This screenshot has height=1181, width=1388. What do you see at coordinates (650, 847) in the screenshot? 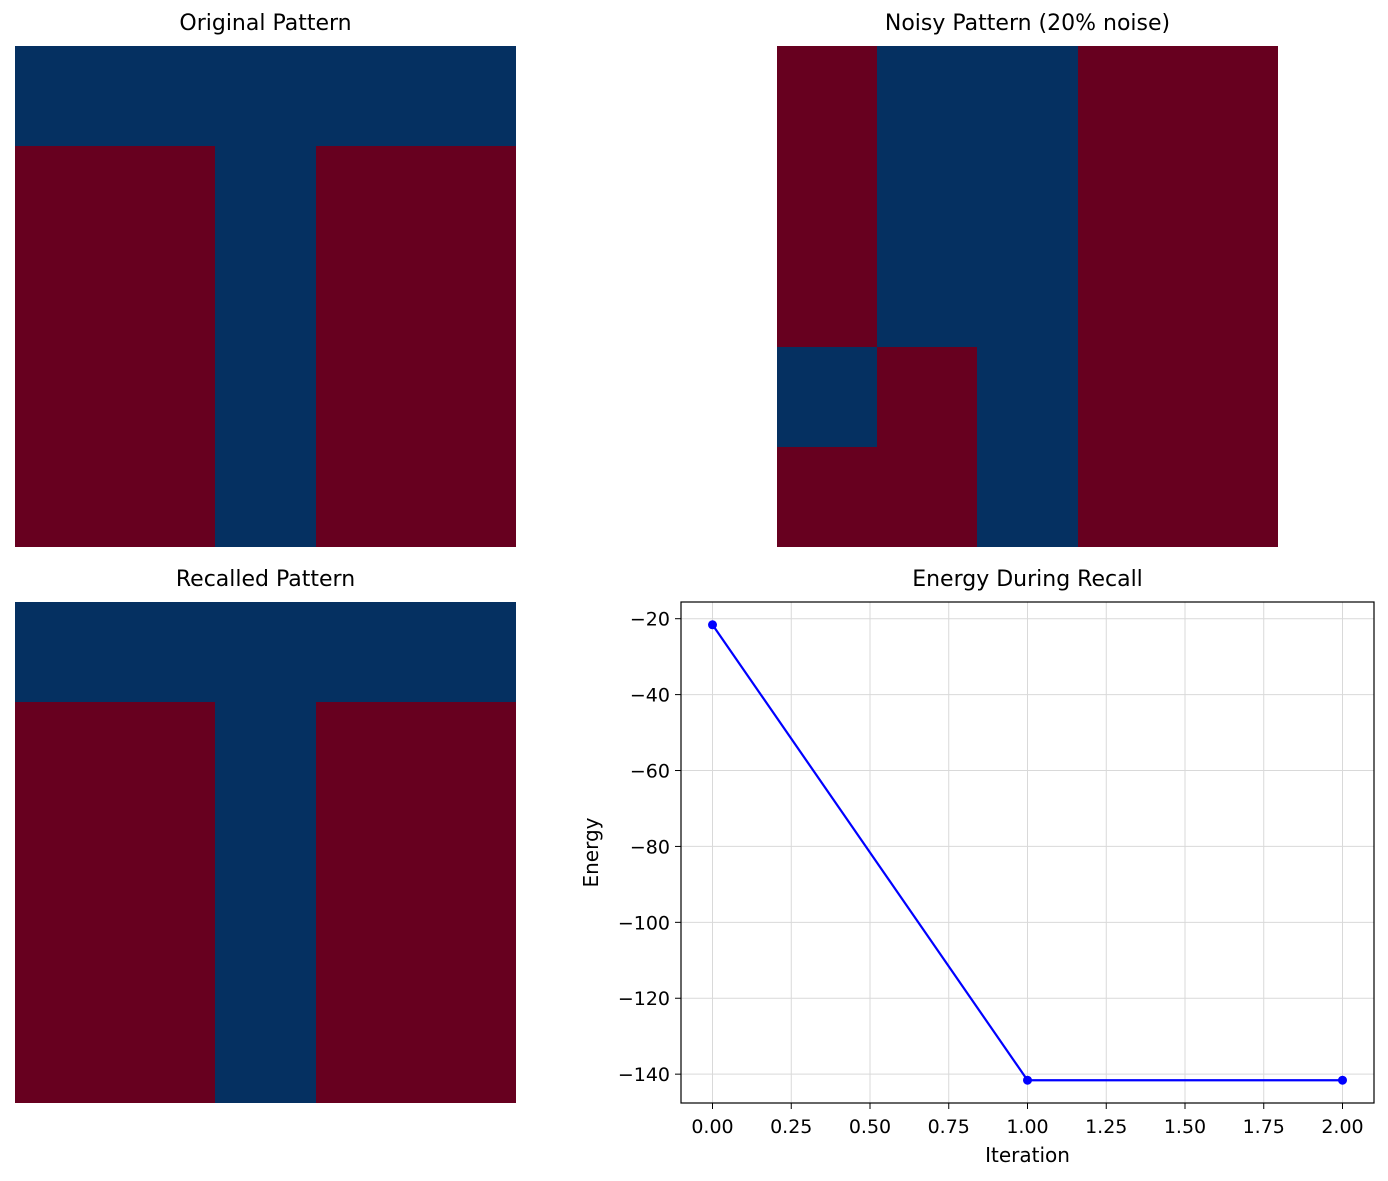
I see `y-tick-label: −80` at bounding box center [650, 847].